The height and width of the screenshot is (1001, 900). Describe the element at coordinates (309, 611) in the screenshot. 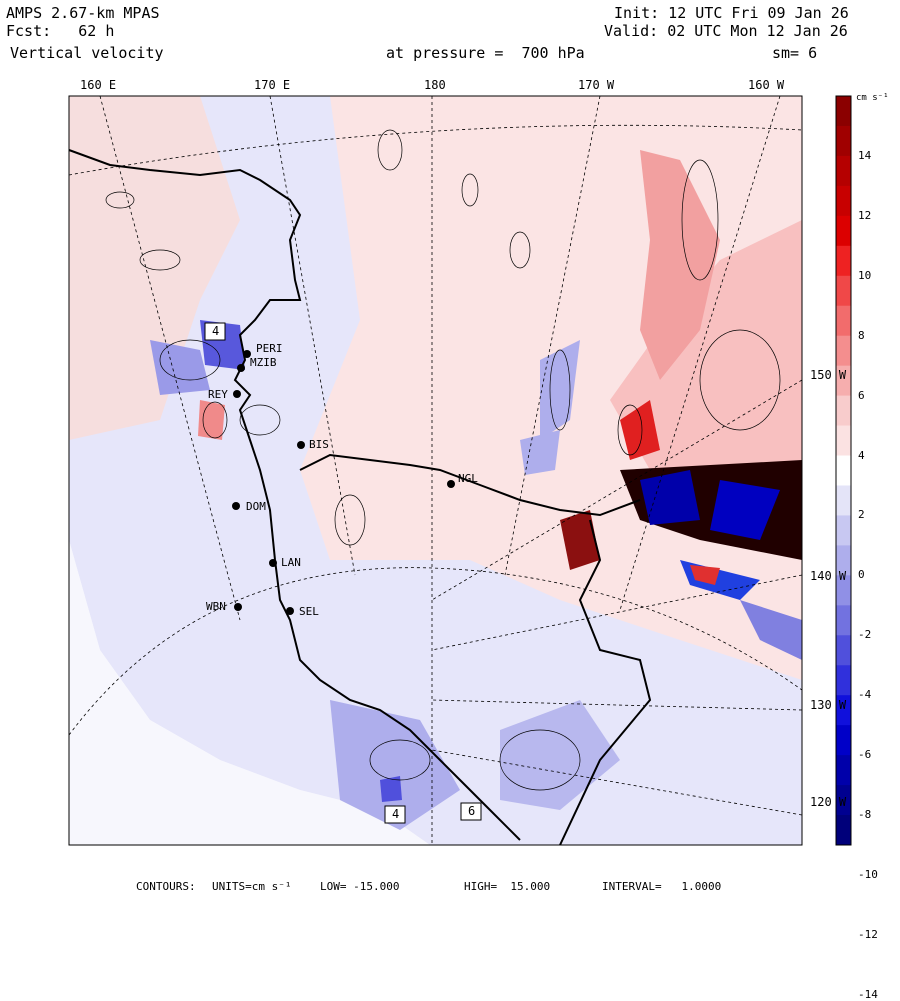

I see `station-label-sel: SEL` at that location.